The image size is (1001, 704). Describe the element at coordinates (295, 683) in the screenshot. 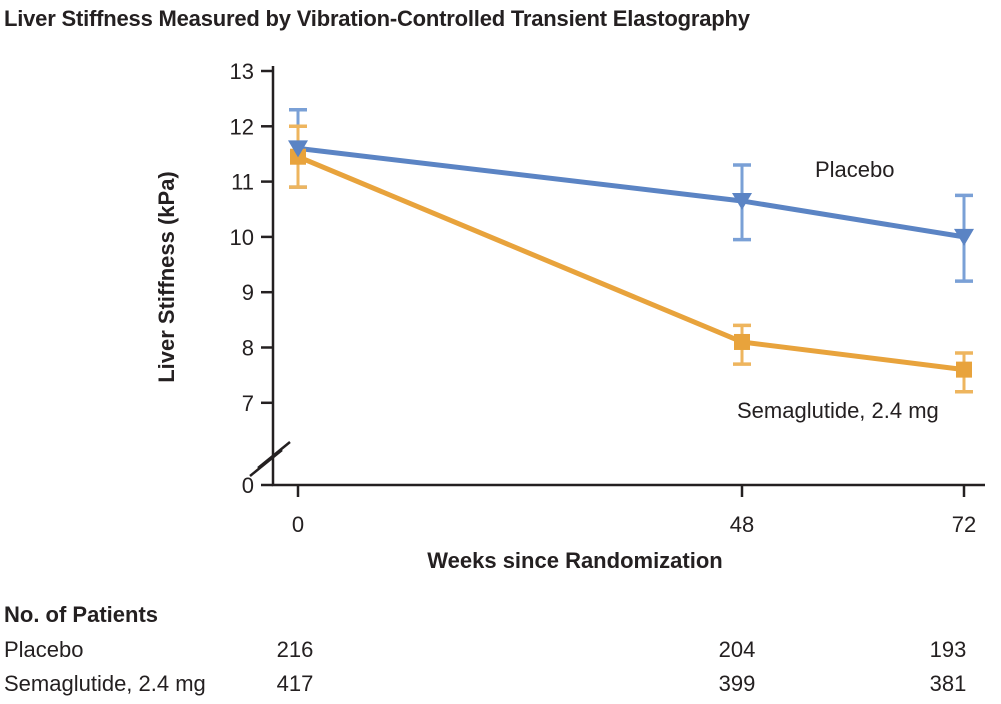

I see `row-value: 417` at that location.